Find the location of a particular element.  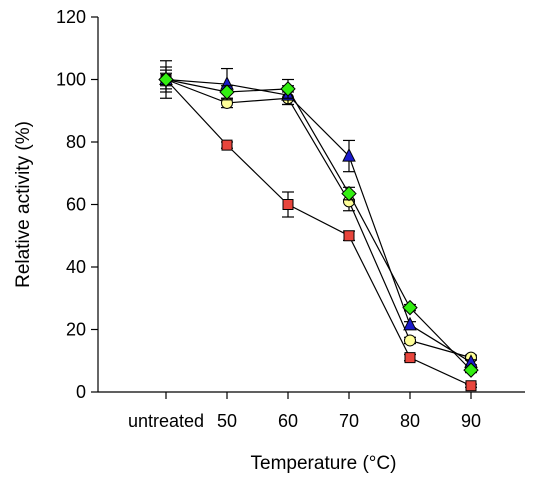

y-tick-label: 40 is located at coordinates (76, 267).